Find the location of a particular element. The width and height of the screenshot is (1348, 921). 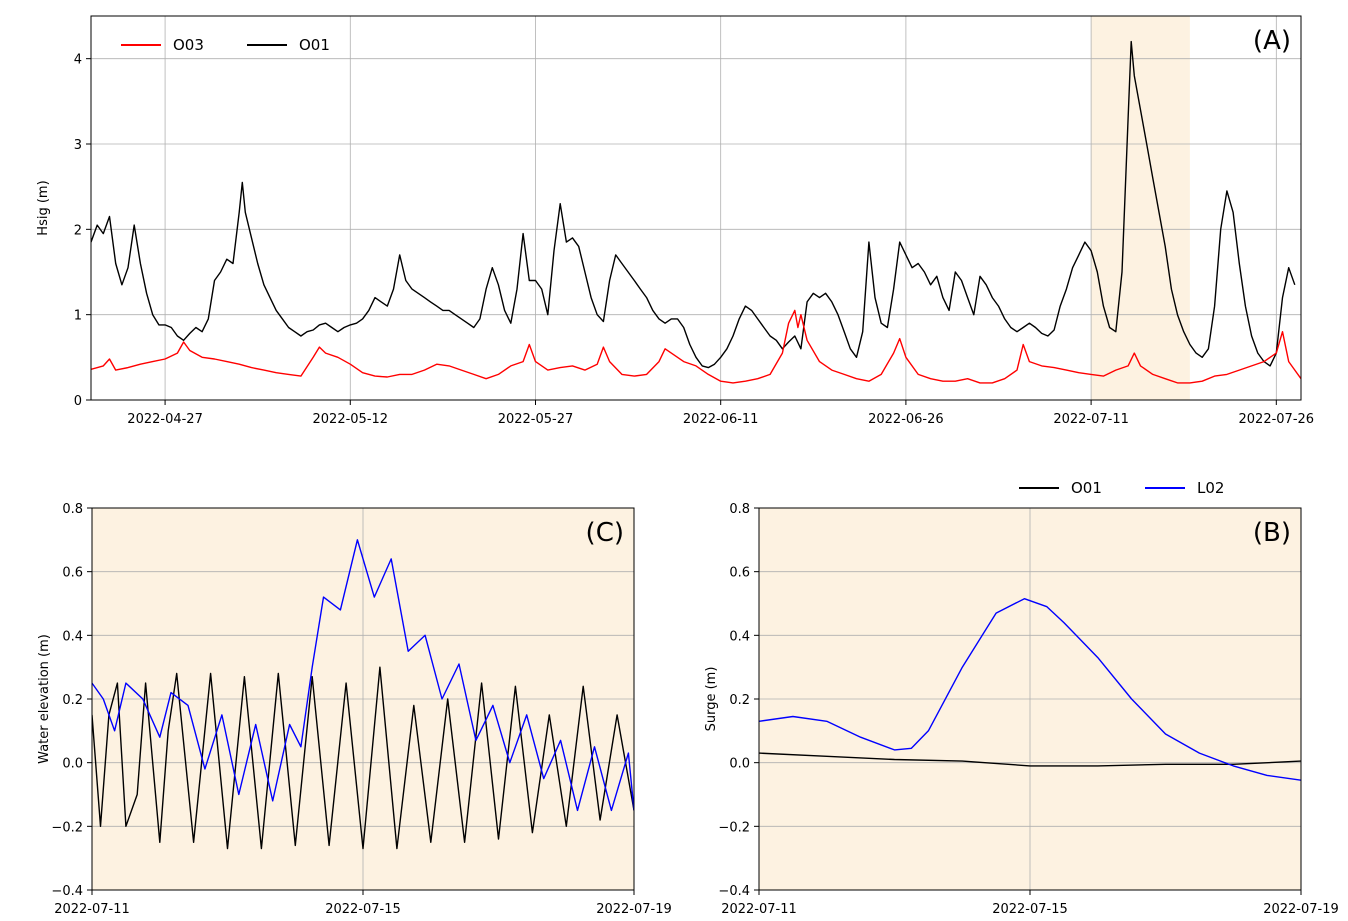

y-tick-label: 3 is located at coordinates (78, 145).